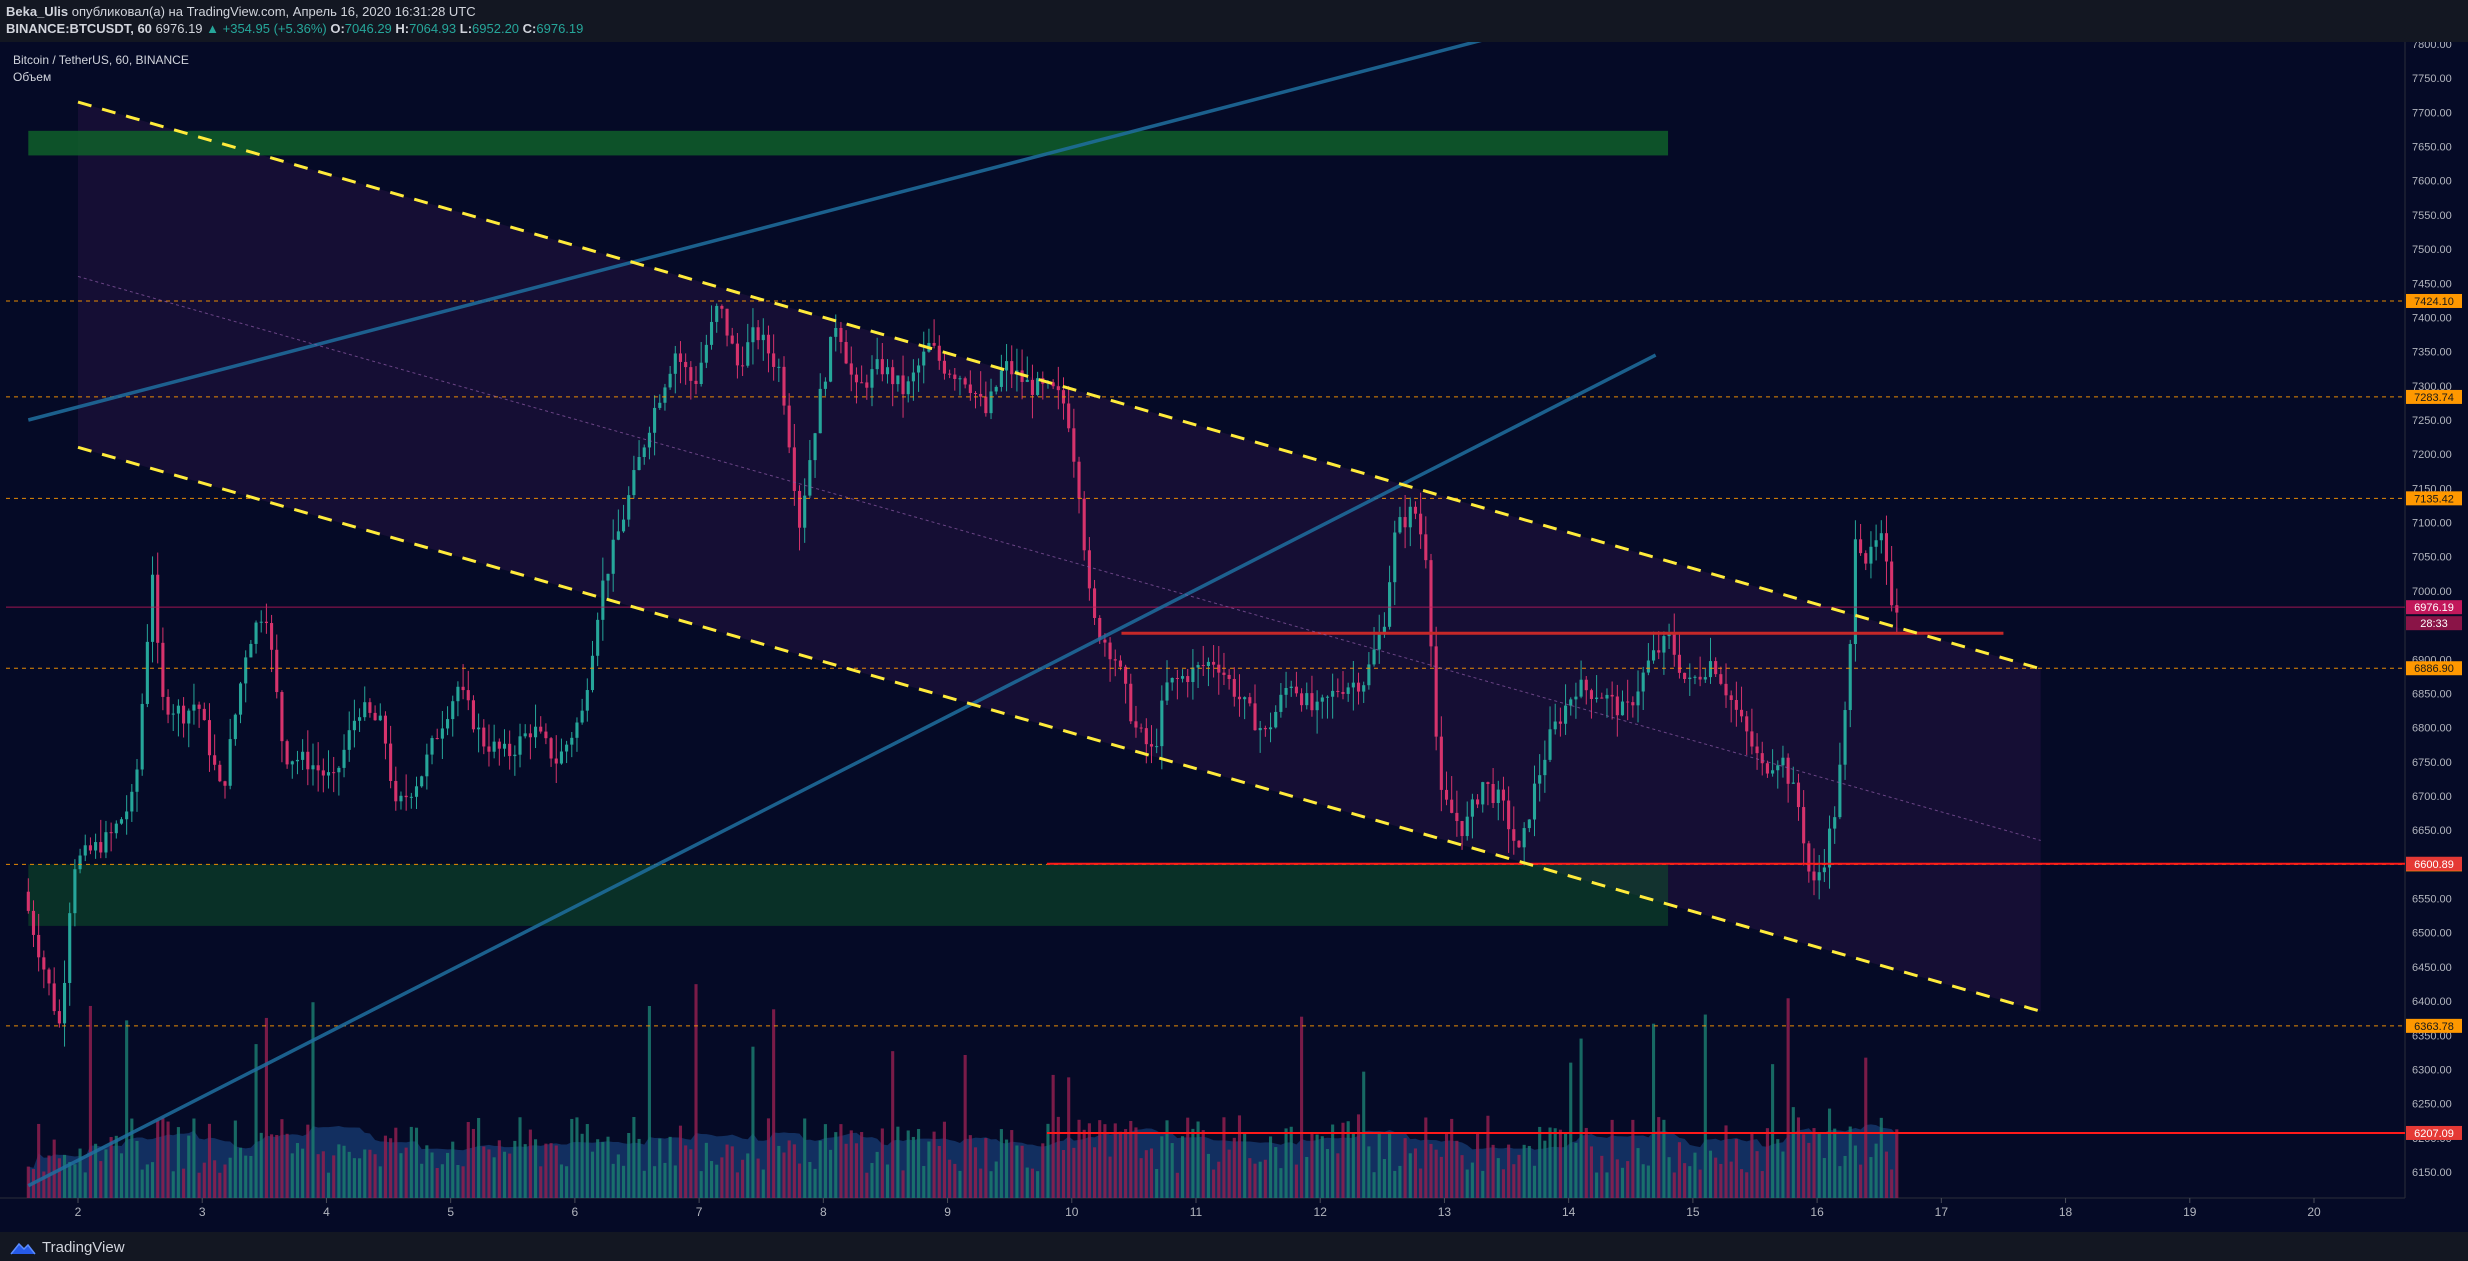 The width and height of the screenshot is (2468, 1261). Describe the element at coordinates (32, 77) in the screenshot. I see `volume-label: Объем` at that location.